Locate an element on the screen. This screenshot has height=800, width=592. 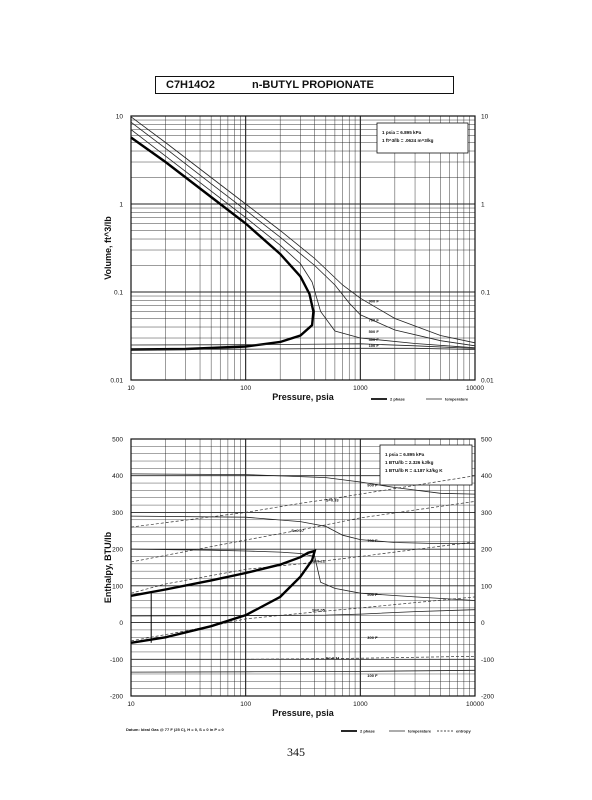
enthalpy-y-tick-label-right: 300 is located at coordinates (486, 513).